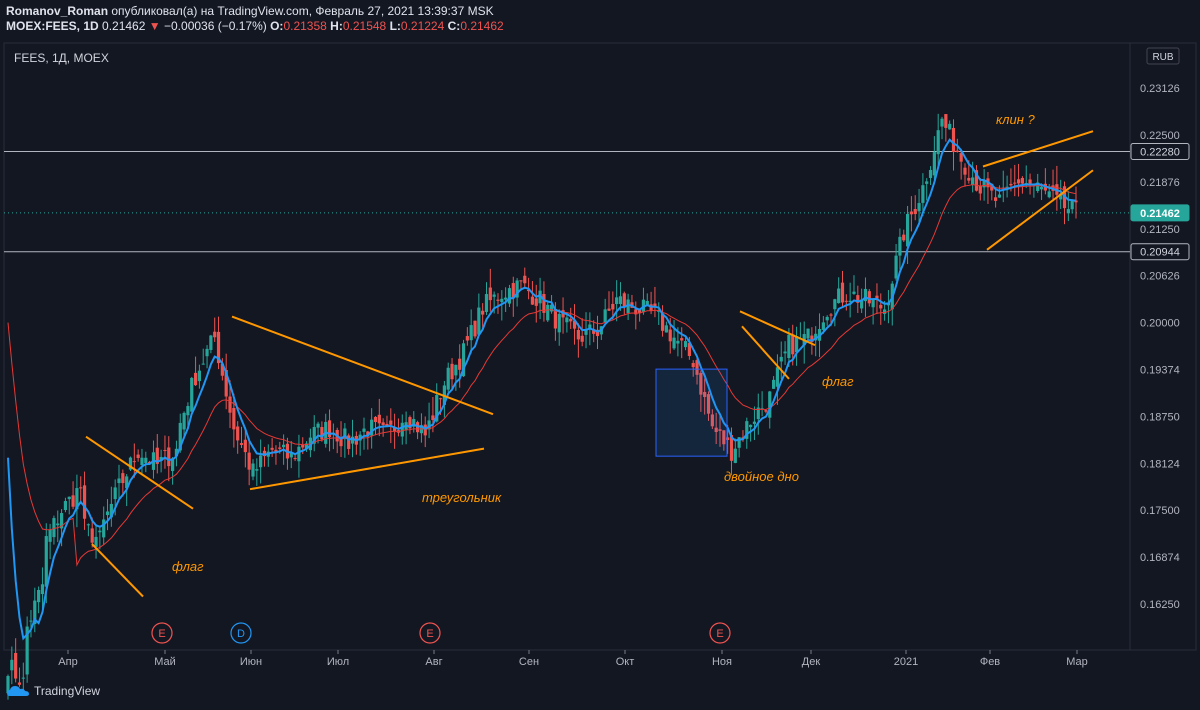 This screenshot has width=1200, height=710. I want to click on brand-label: TradingView, so click(67, 691).